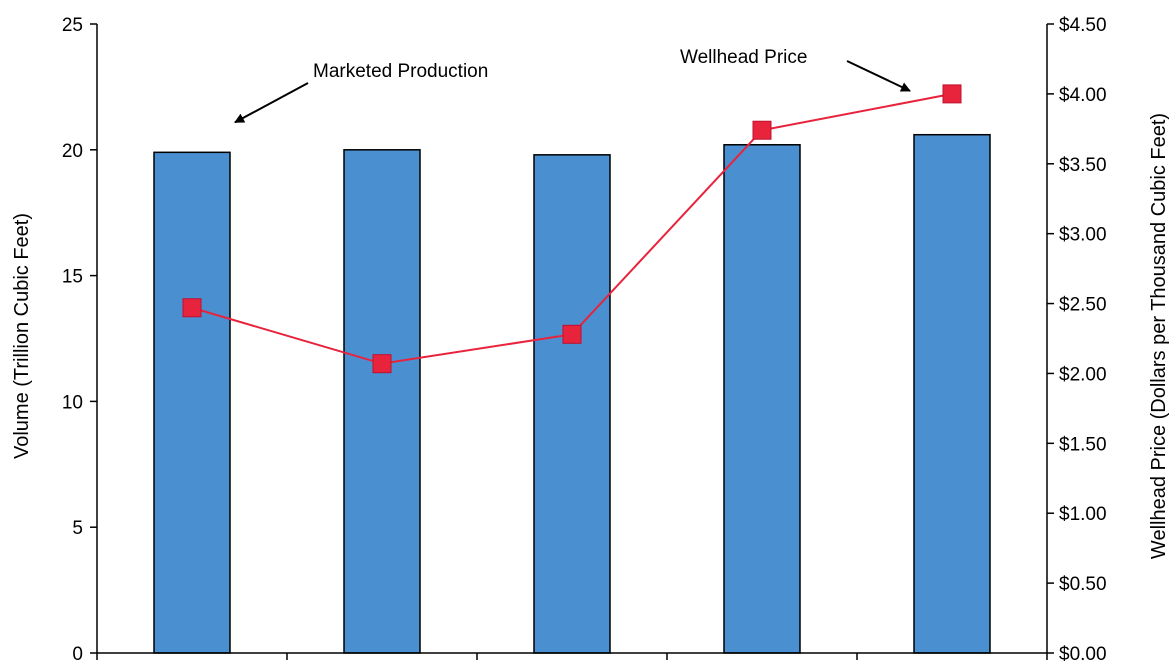 The width and height of the screenshot is (1172, 669). Describe the element at coordinates (72, 151) in the screenshot. I see `y-tick-label: 20` at that location.